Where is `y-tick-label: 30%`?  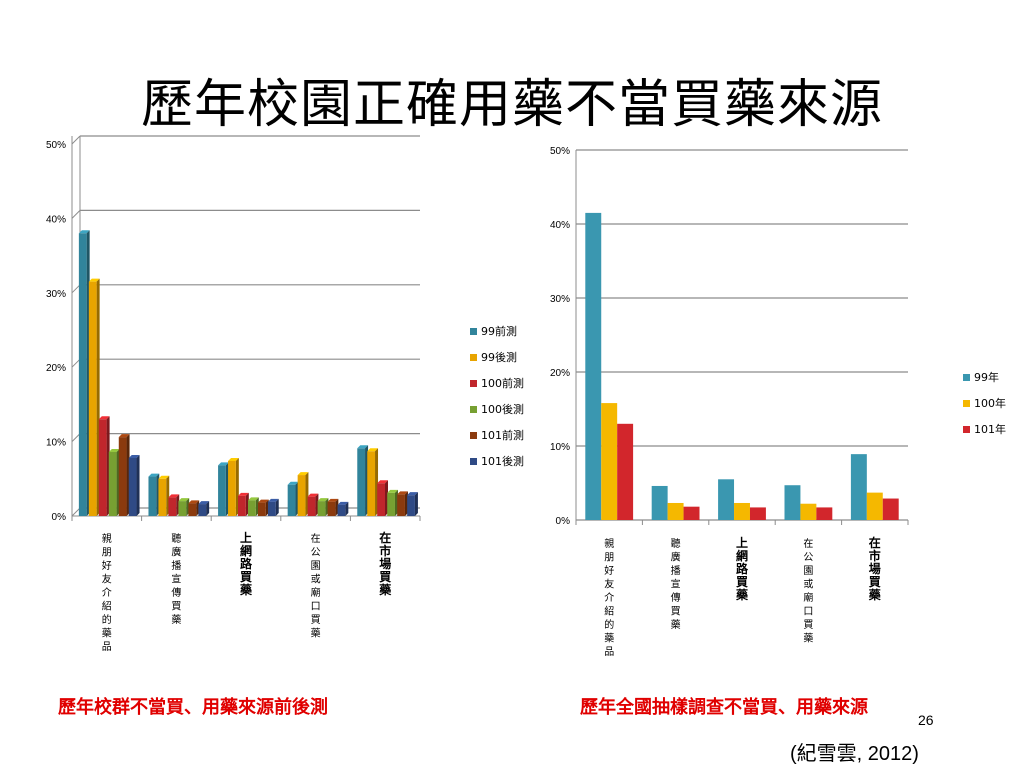 y-tick-label: 30% is located at coordinates (56, 294).